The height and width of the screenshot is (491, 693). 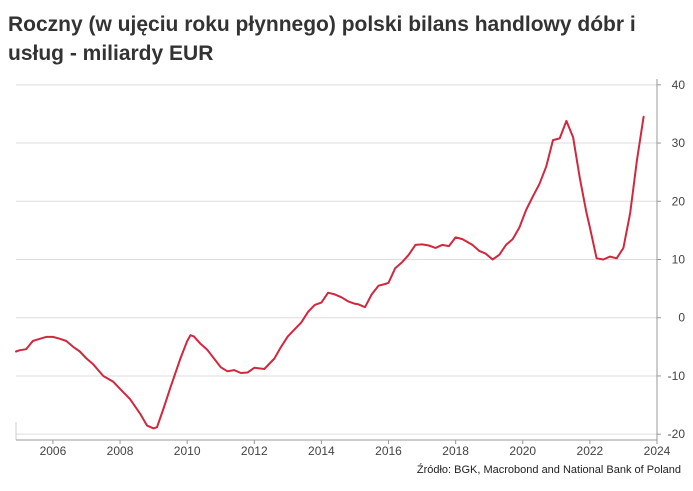 What do you see at coordinates (254, 451) in the screenshot?
I see `x-tick-label: 2012` at bounding box center [254, 451].